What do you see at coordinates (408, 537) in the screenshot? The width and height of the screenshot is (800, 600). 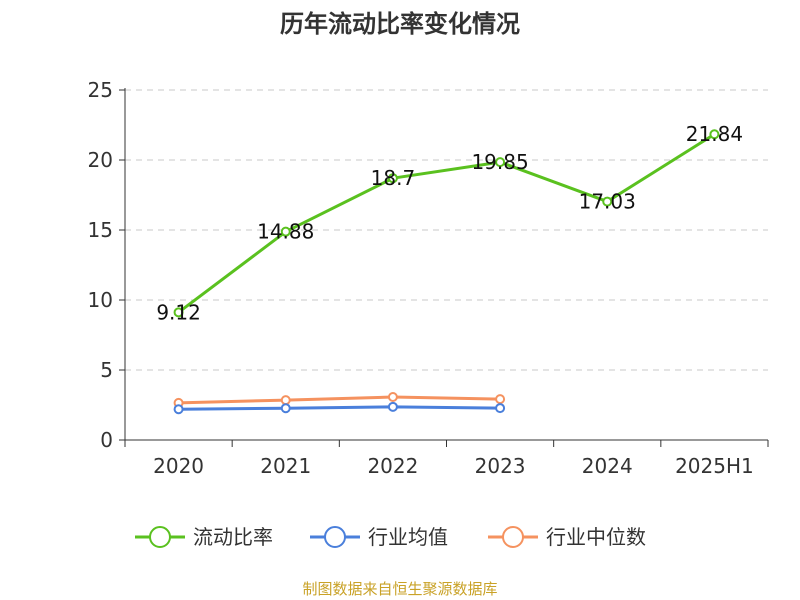 I see `legend-label: 行业均值` at bounding box center [408, 537].